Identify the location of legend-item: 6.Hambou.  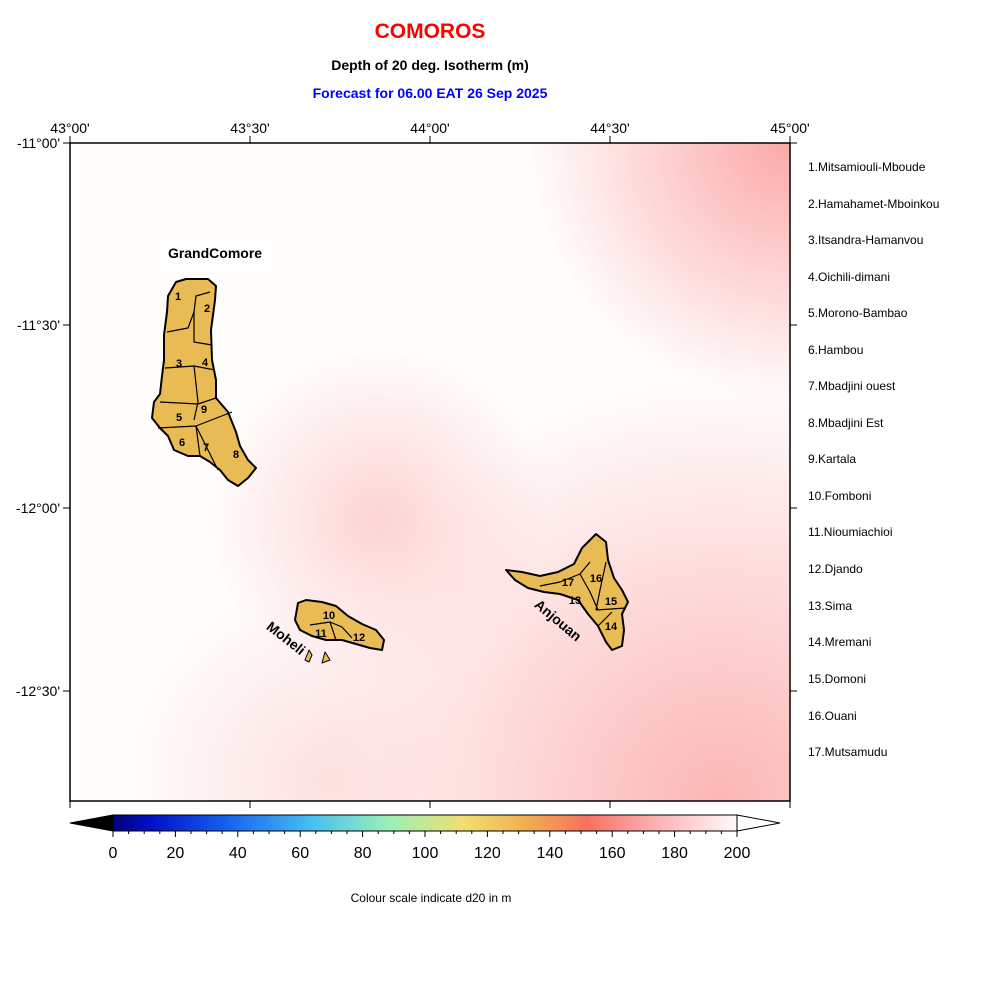
(835, 350).